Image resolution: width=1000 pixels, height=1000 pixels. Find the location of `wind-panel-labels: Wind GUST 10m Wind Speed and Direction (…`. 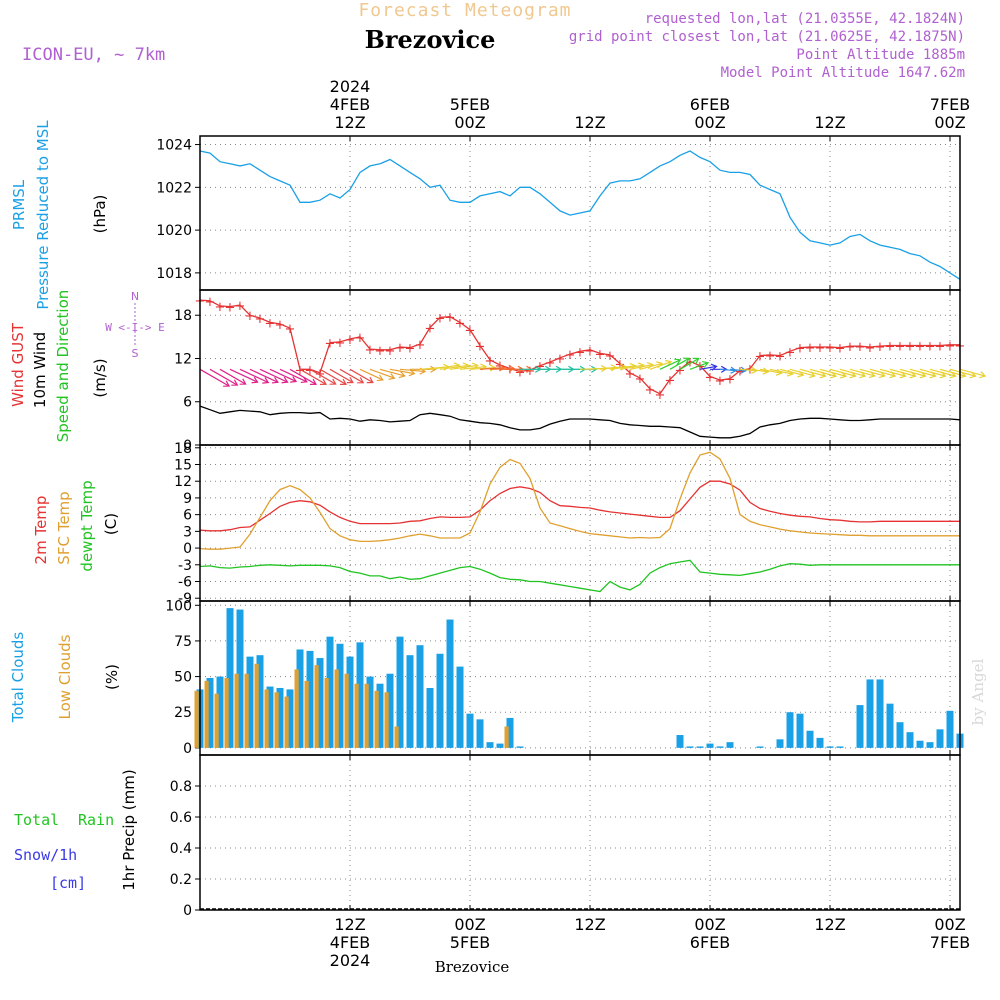

wind-panel-labels: Wind GUST 10m Wind Speed and Direction (… is located at coordinates (87, 366).